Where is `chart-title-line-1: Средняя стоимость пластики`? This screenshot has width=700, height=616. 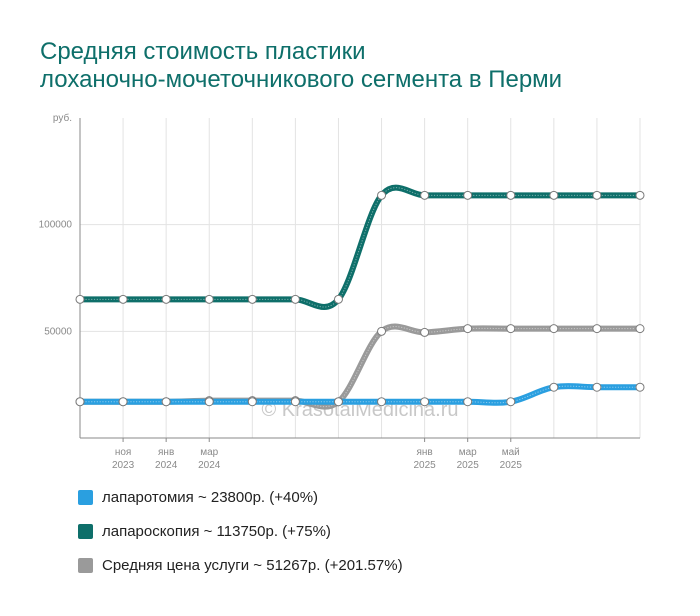 chart-title-line-1: Средняя стоимость пластики is located at coordinates (203, 51).